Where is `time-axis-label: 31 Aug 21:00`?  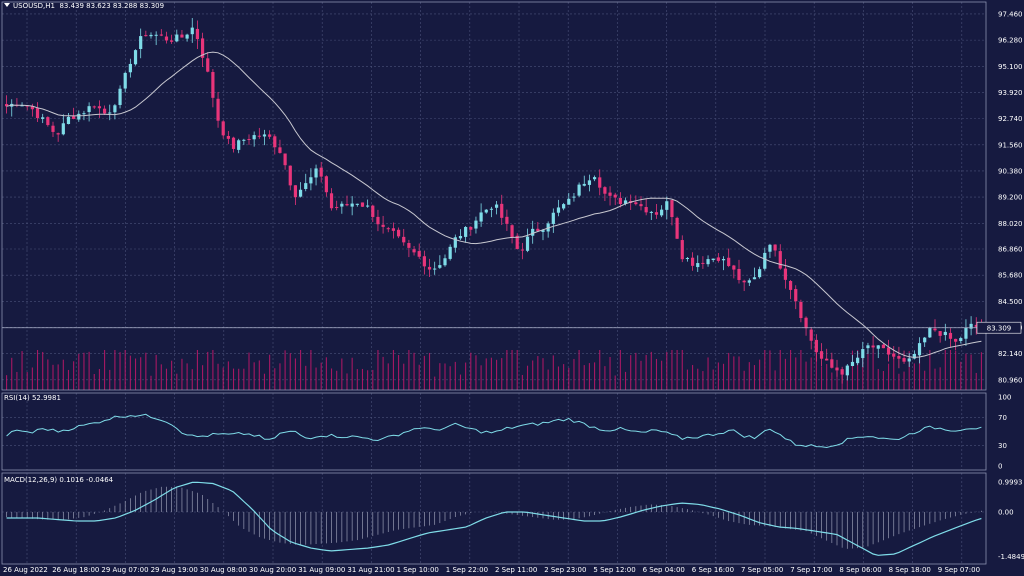 time-axis-label: 31 Aug 21:00 is located at coordinates (370, 570).